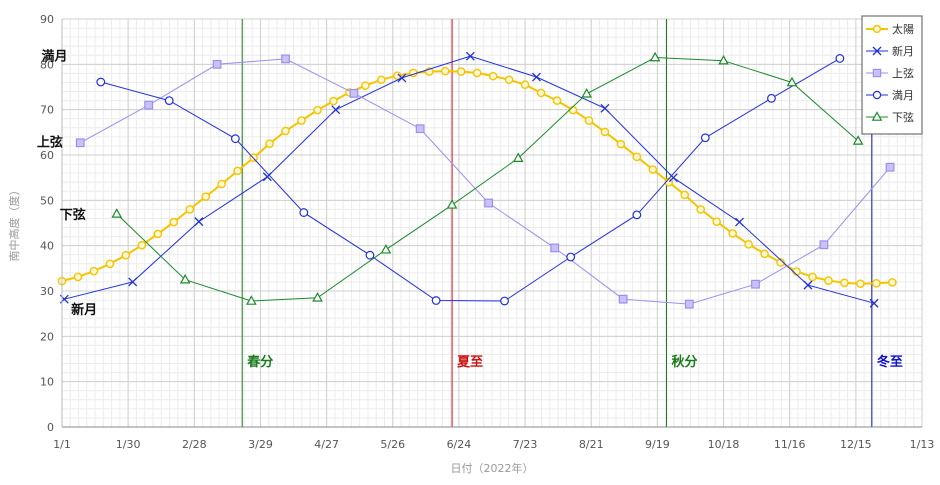 The image size is (940, 485). Describe the element at coordinates (47, 291) in the screenshot. I see `y-tick-label: 30` at that location.